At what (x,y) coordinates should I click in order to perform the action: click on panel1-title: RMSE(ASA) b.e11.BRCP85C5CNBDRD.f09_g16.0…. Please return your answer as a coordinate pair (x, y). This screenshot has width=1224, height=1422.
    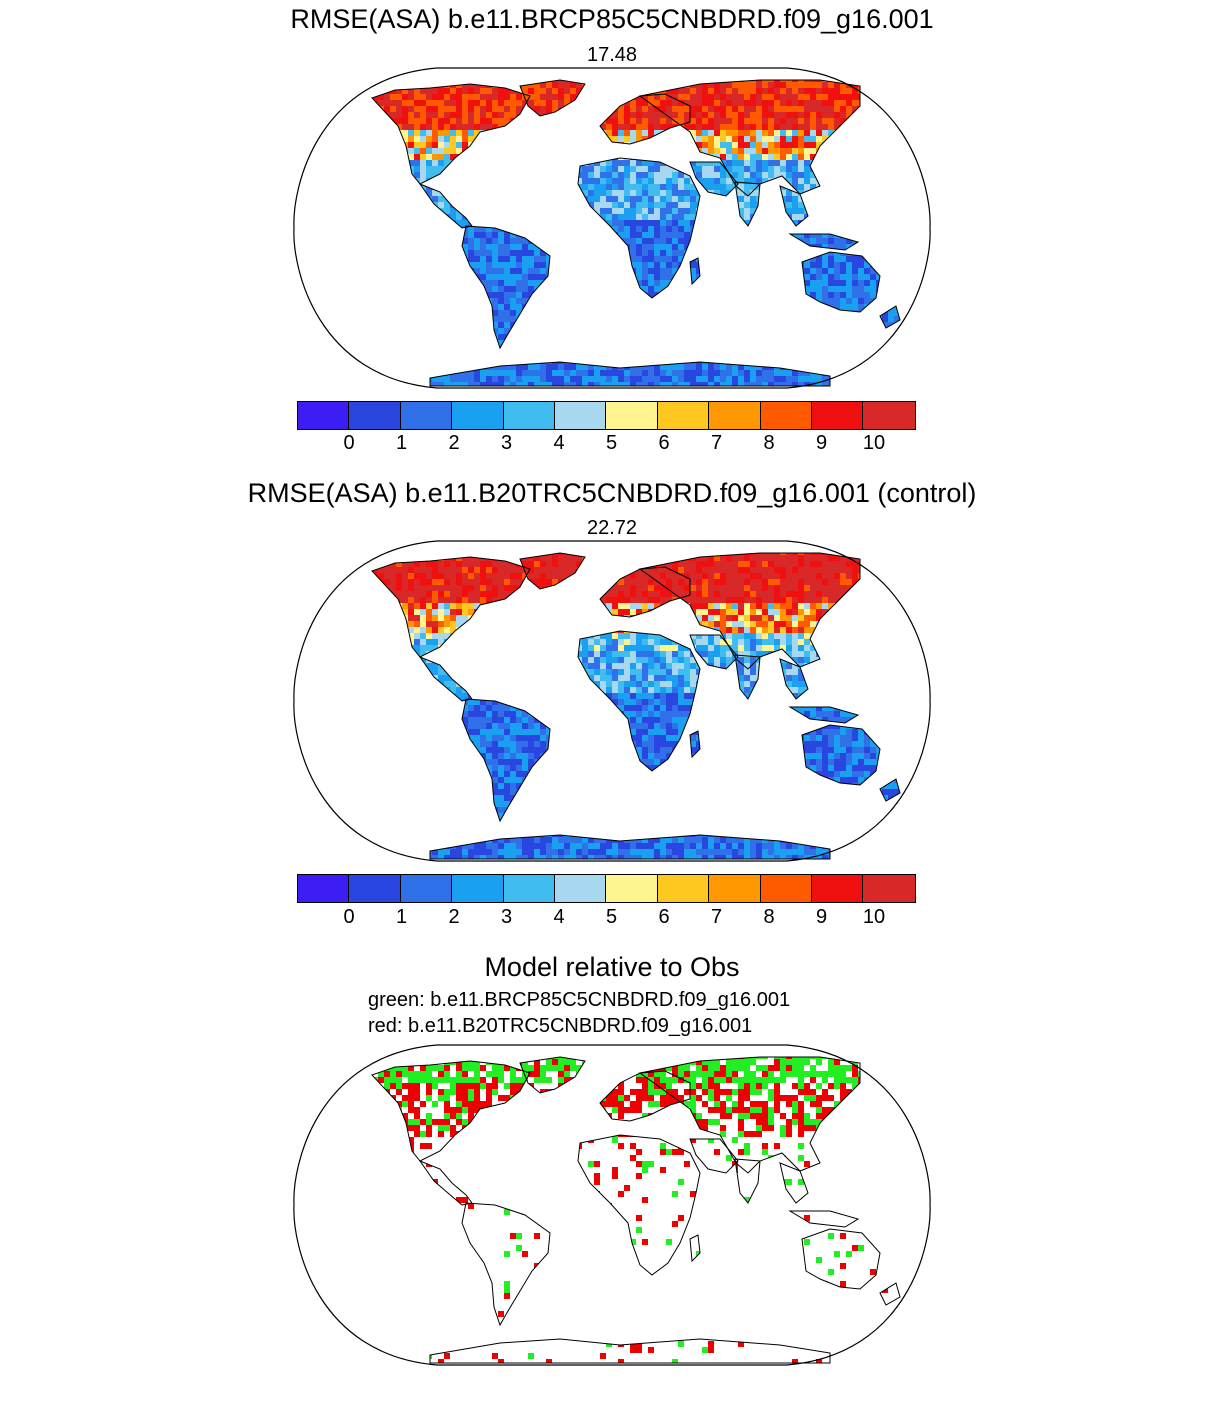
    Looking at the image, I should click on (612, 19).